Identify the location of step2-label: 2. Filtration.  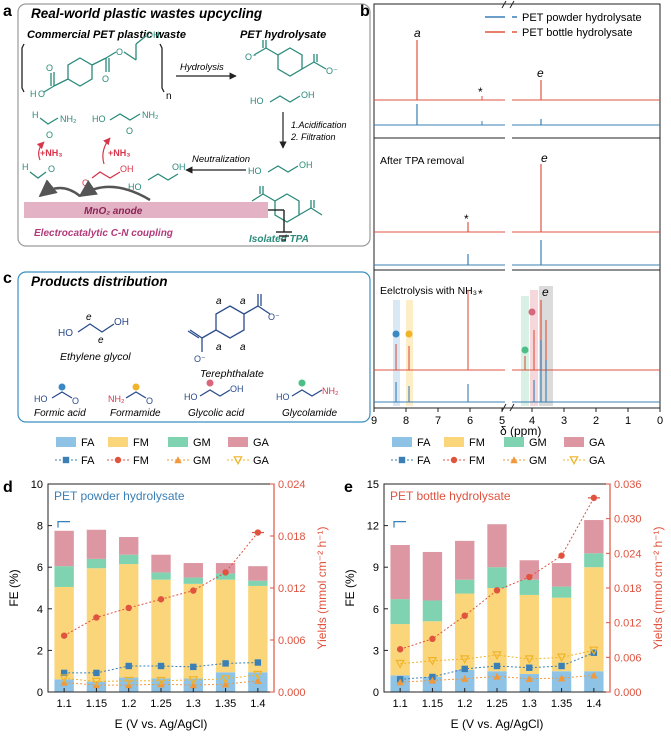
(313, 137).